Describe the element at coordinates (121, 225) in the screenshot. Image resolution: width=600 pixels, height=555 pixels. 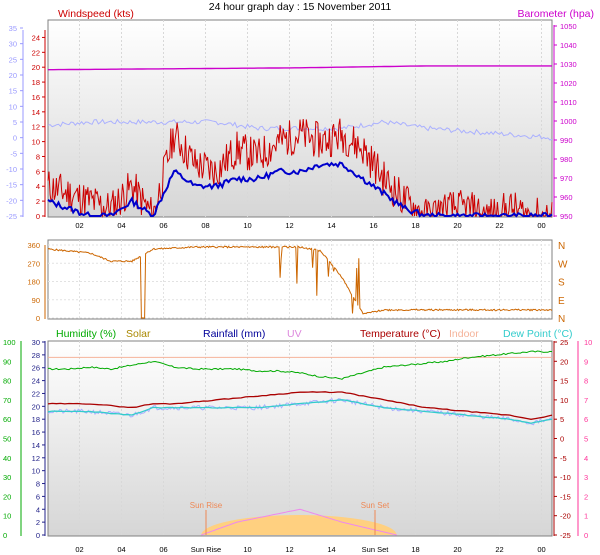
I see `x-tick-label: 04` at that location.